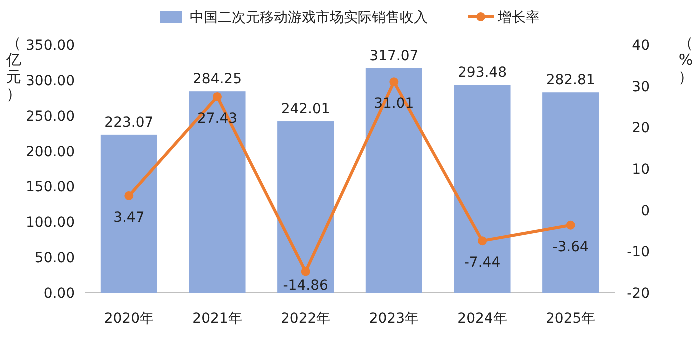 The width and height of the screenshot is (700, 337). Describe the element at coordinates (59, 294) in the screenshot. I see `y-tick-label: 0.00` at that location.